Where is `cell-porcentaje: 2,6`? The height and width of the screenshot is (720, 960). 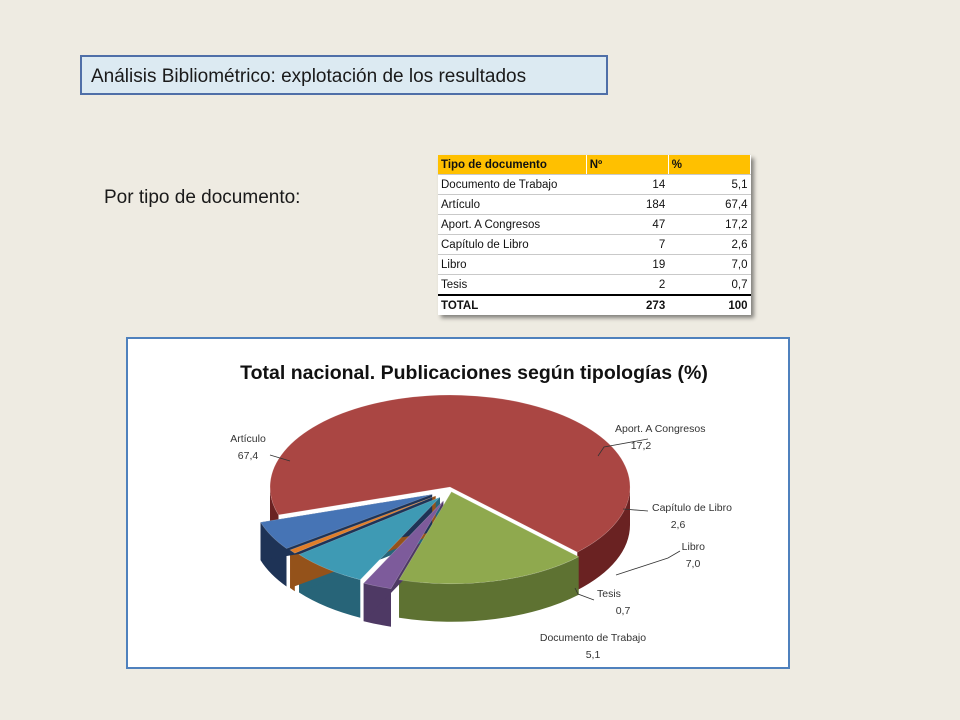 cell-porcentaje: 2,6 is located at coordinates (709, 244).